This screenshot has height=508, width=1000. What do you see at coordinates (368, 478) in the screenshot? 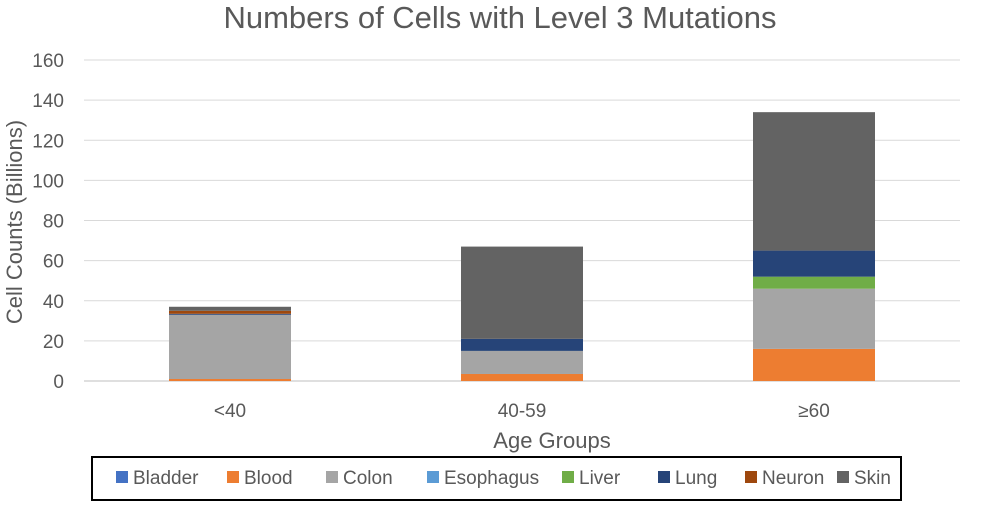
I see `legend-label-colon: Colon` at bounding box center [368, 478].